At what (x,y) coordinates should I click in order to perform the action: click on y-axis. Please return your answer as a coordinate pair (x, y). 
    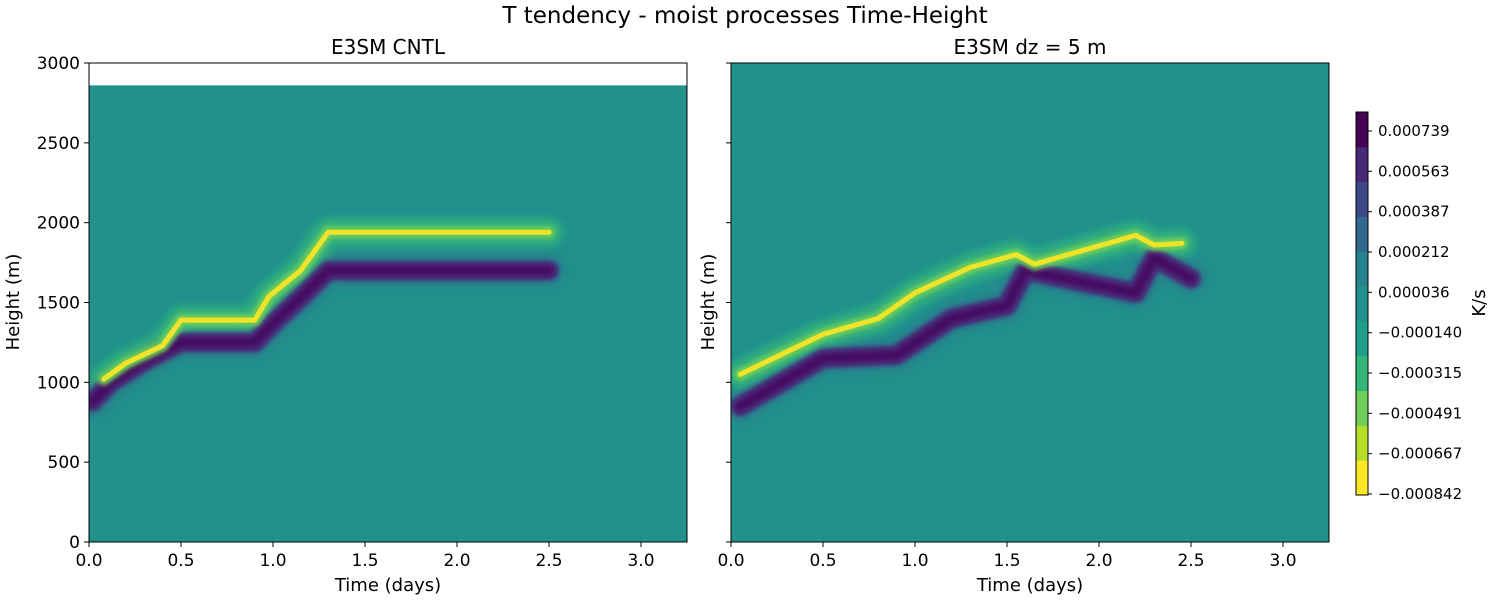
    Looking at the image, I should click on (728, 302).